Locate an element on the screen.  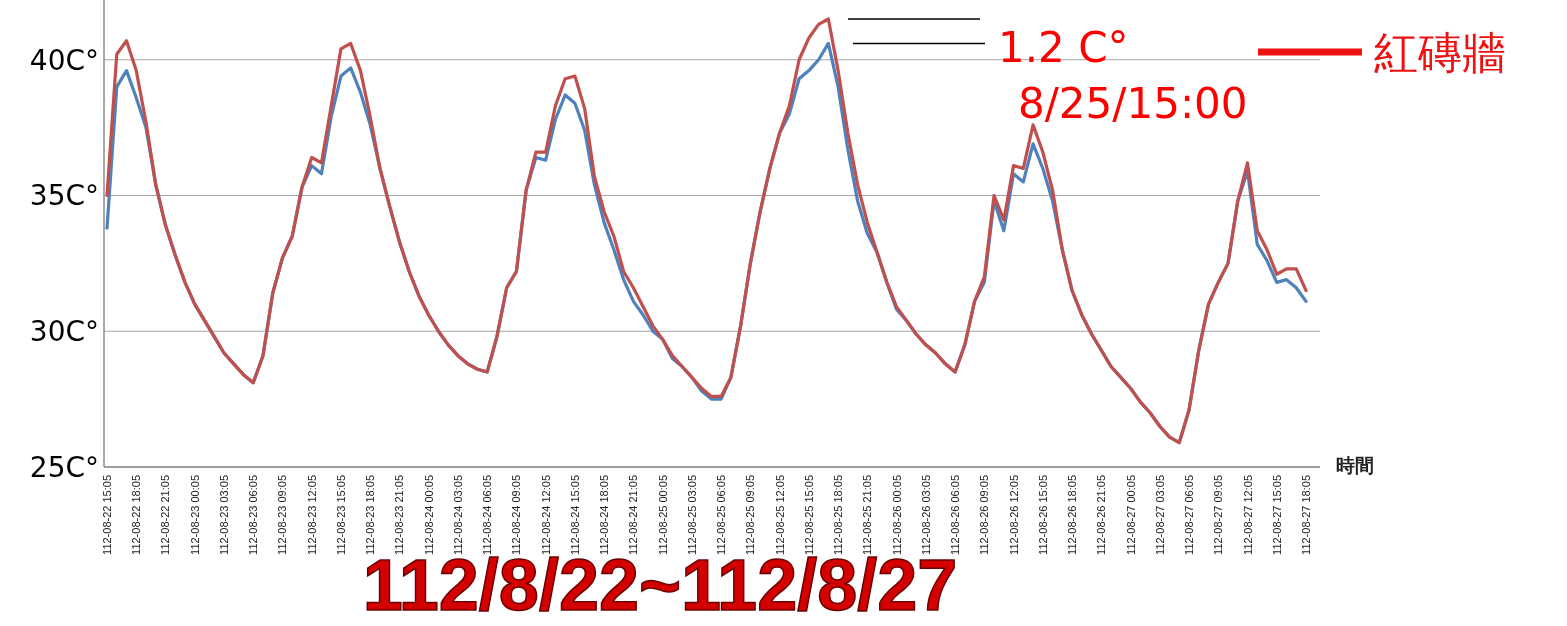
x-tick-label: 112-08-23 03:05 is located at coordinates (223, 515).